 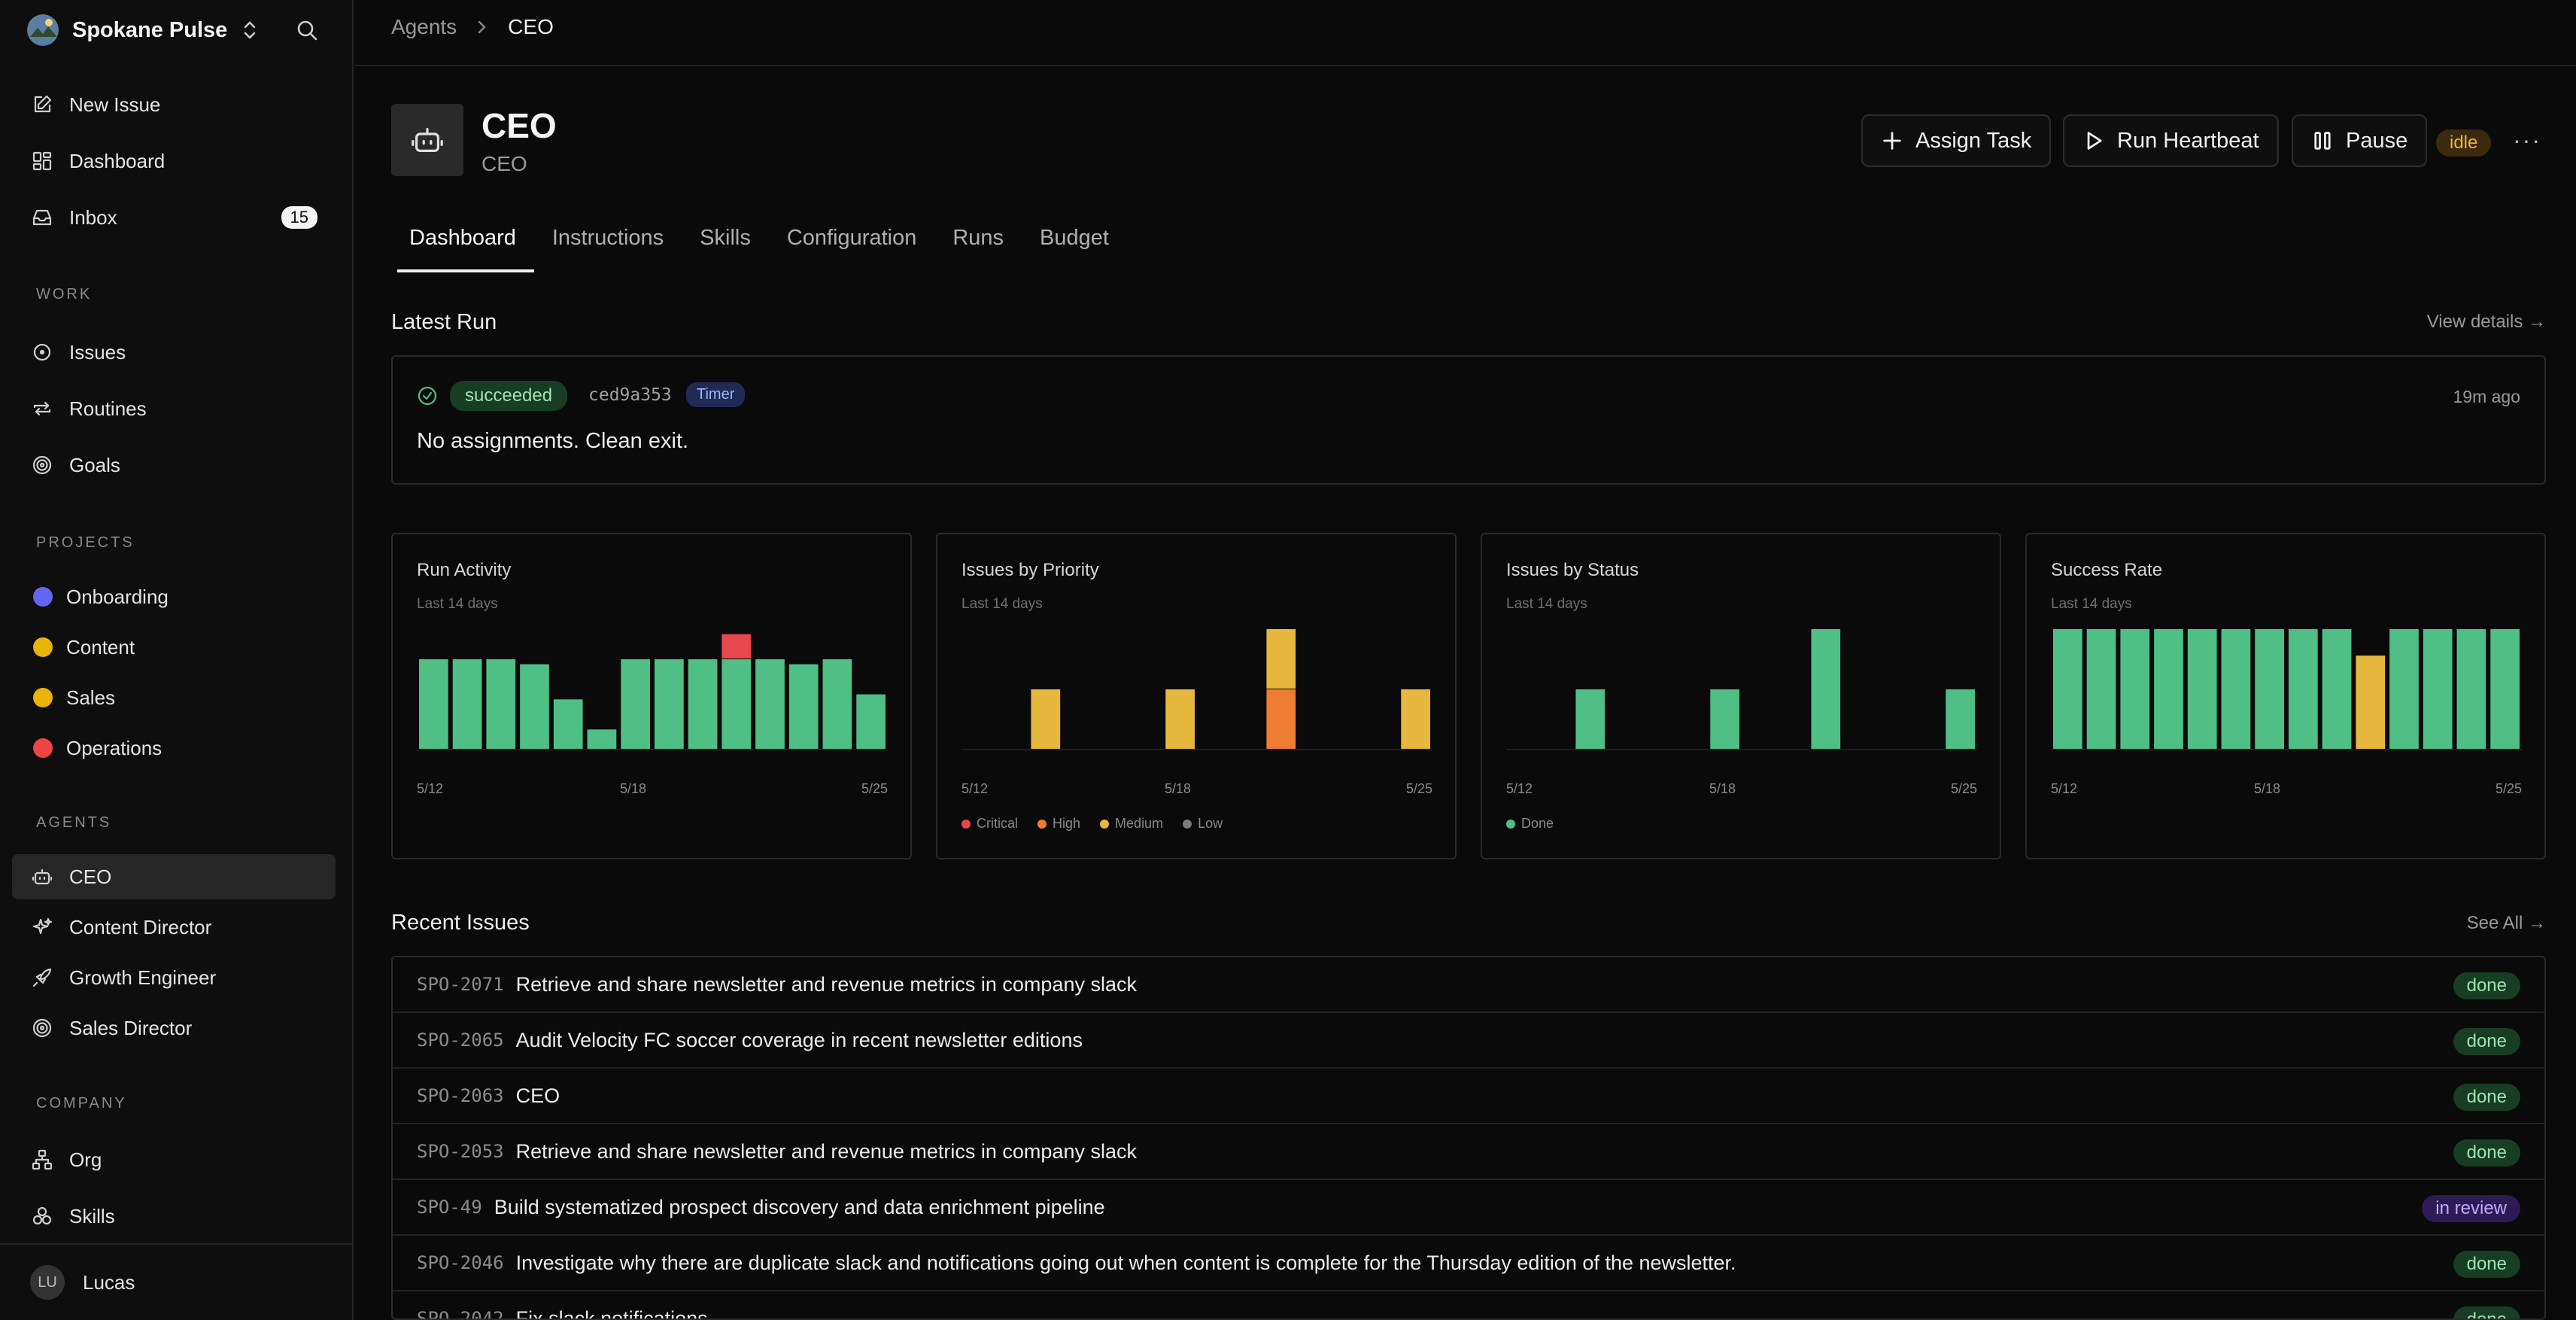 I want to click on sidebar-item-org: Org, so click(x=174, y=1160).